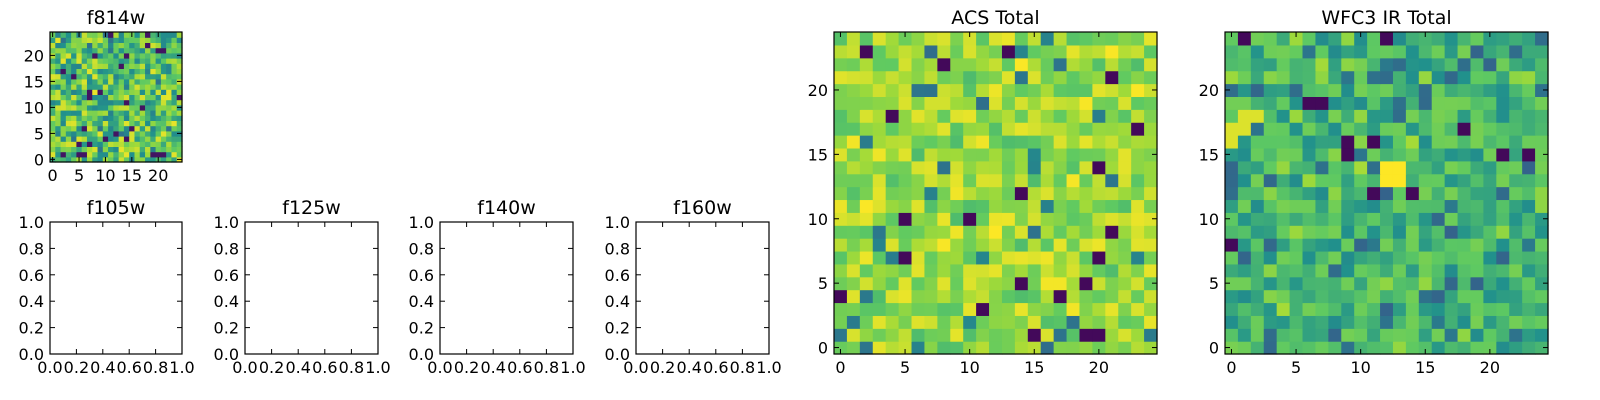 The width and height of the screenshot is (1600, 400). I want to click on y-tick-label: 0.6, so click(421, 275).